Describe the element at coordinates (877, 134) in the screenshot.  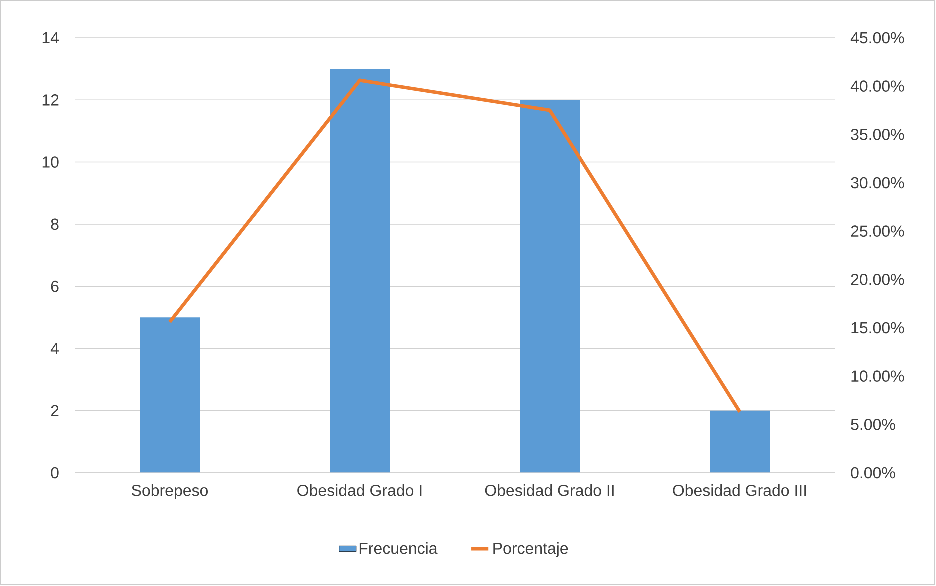
I see `y2-tick-label: 35.00%` at that location.